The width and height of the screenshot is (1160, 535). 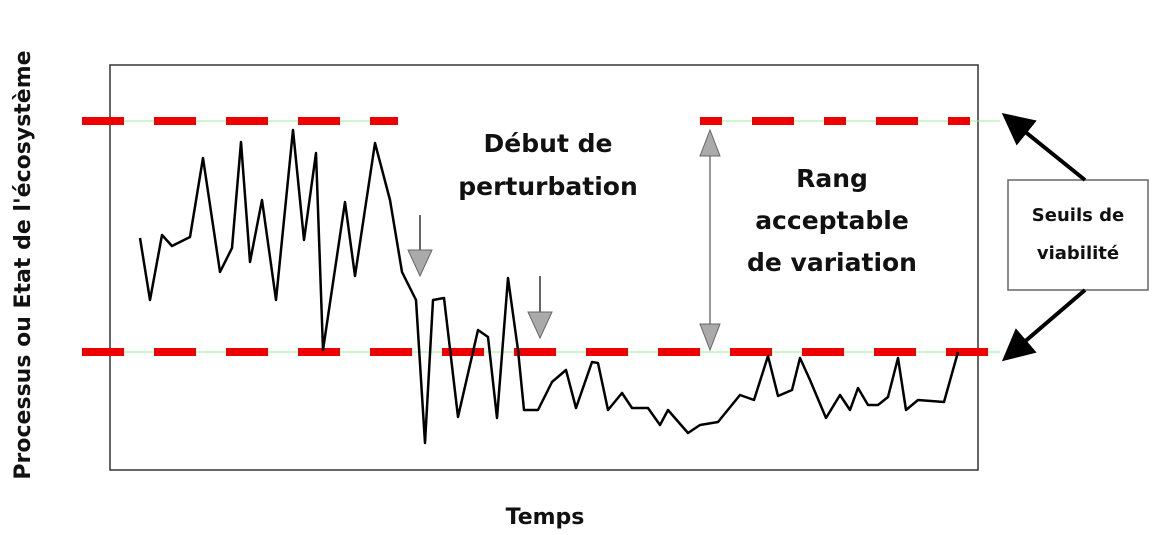 What do you see at coordinates (1078, 253) in the screenshot?
I see `threshold-label: viabilité` at bounding box center [1078, 253].